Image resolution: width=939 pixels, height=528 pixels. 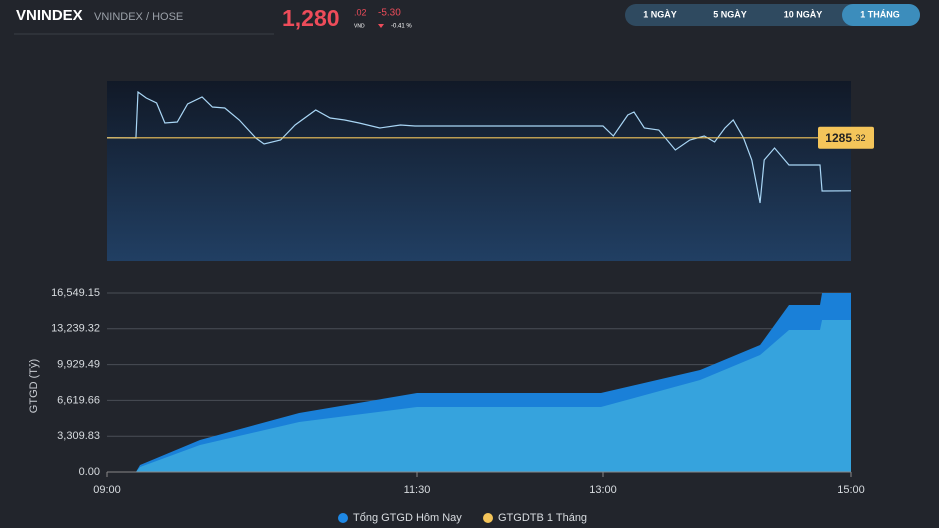 I want to click on range-button: 1 NGÀY, so click(x=660, y=14).